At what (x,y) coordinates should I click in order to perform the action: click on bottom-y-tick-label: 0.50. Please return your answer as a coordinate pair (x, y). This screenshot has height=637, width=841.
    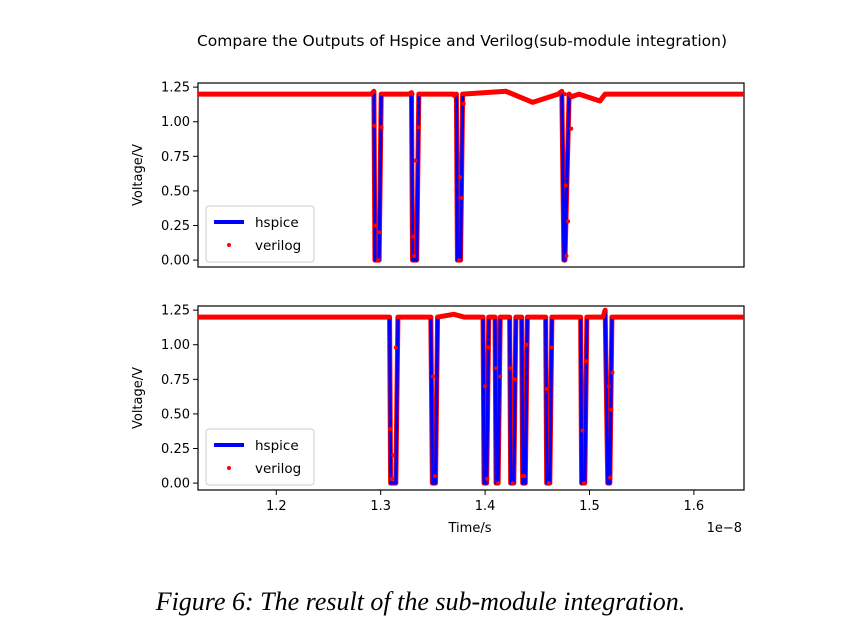
    Looking at the image, I should click on (175, 414).